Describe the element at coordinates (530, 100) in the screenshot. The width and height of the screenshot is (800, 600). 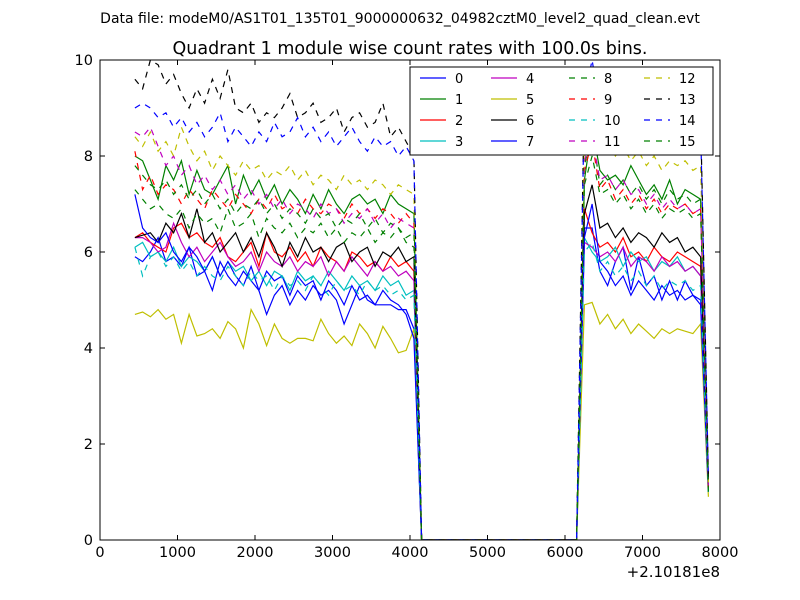
I see `legend-label-5: 5` at that location.